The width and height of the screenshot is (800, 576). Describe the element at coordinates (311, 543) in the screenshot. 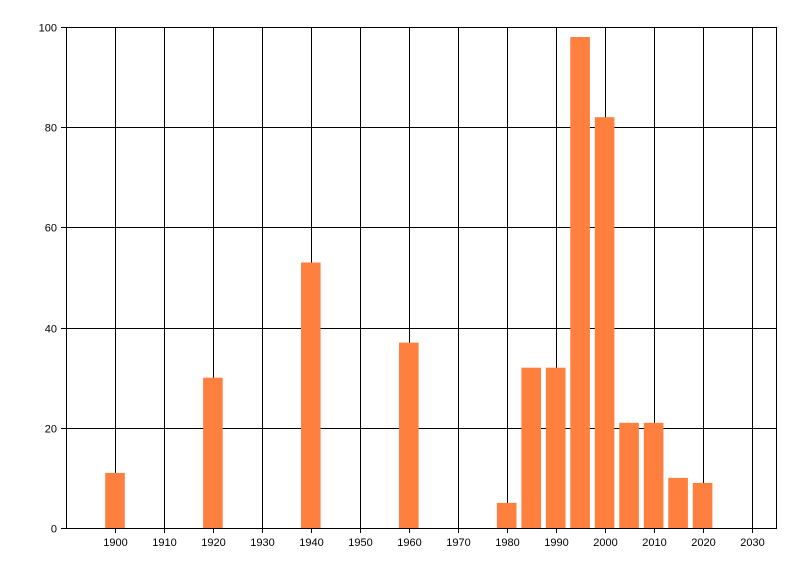

I see `x-tick-label: 1940` at that location.